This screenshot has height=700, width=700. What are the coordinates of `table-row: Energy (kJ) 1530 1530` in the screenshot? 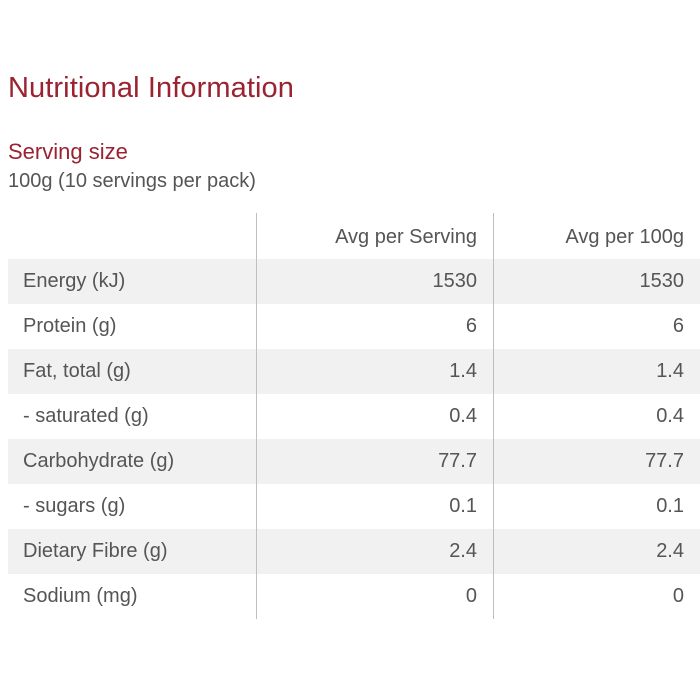 It's located at (354, 281).